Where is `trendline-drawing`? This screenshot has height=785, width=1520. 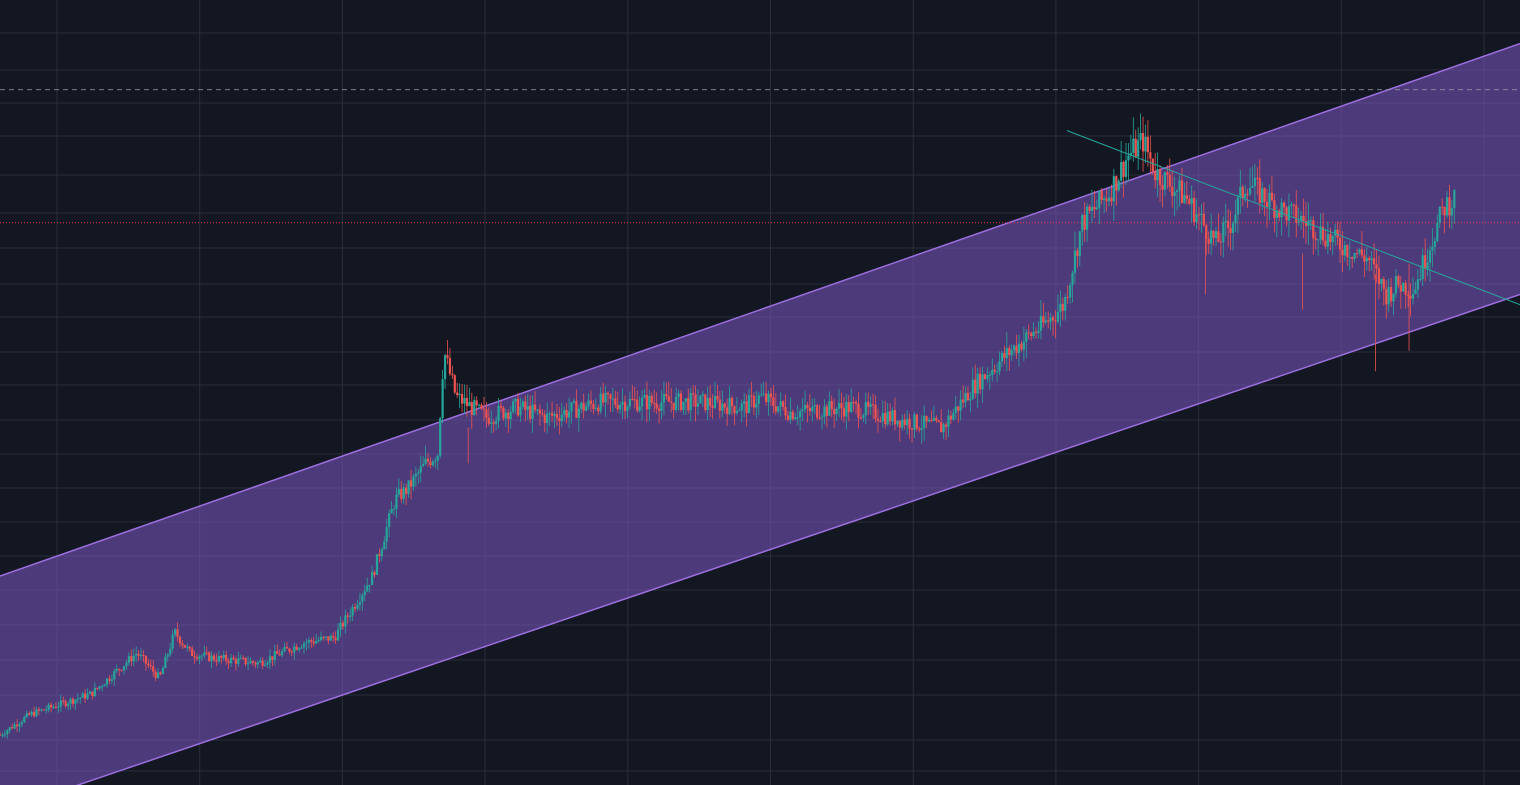
trendline-drawing is located at coordinates (1293, 218).